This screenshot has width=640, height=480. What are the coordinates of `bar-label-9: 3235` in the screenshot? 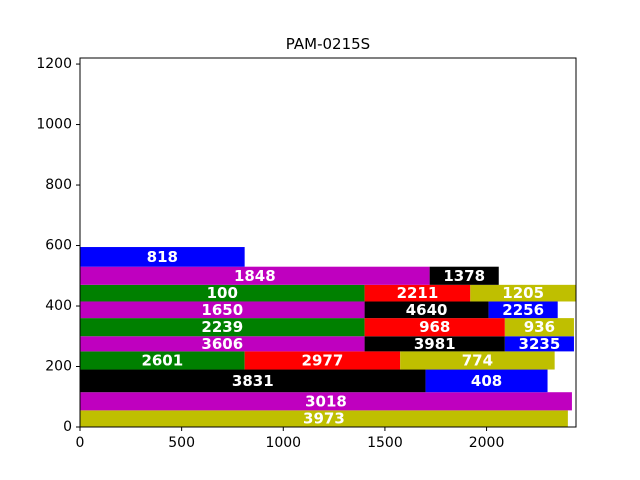 It's located at (540, 344).